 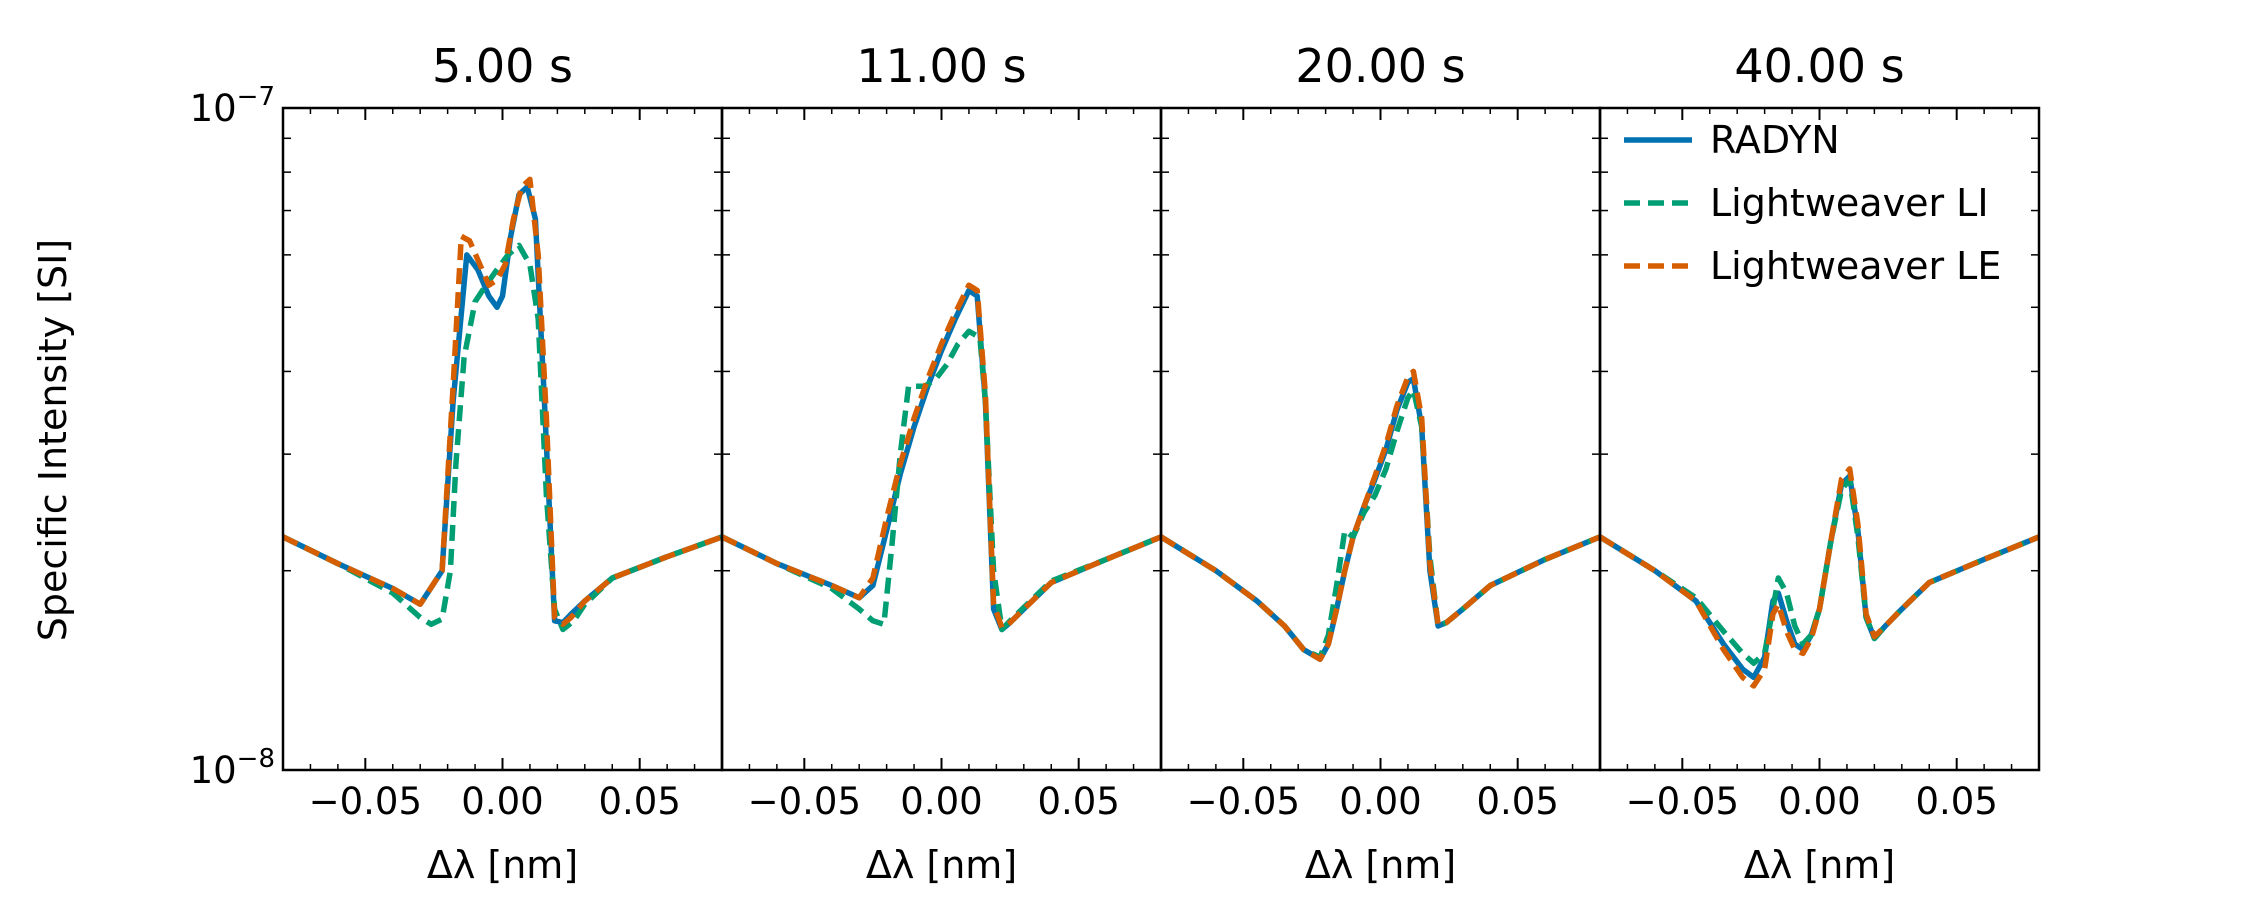 What do you see at coordinates (1380, 66) in the screenshot?
I see `panel-title: 20.00 s` at bounding box center [1380, 66].